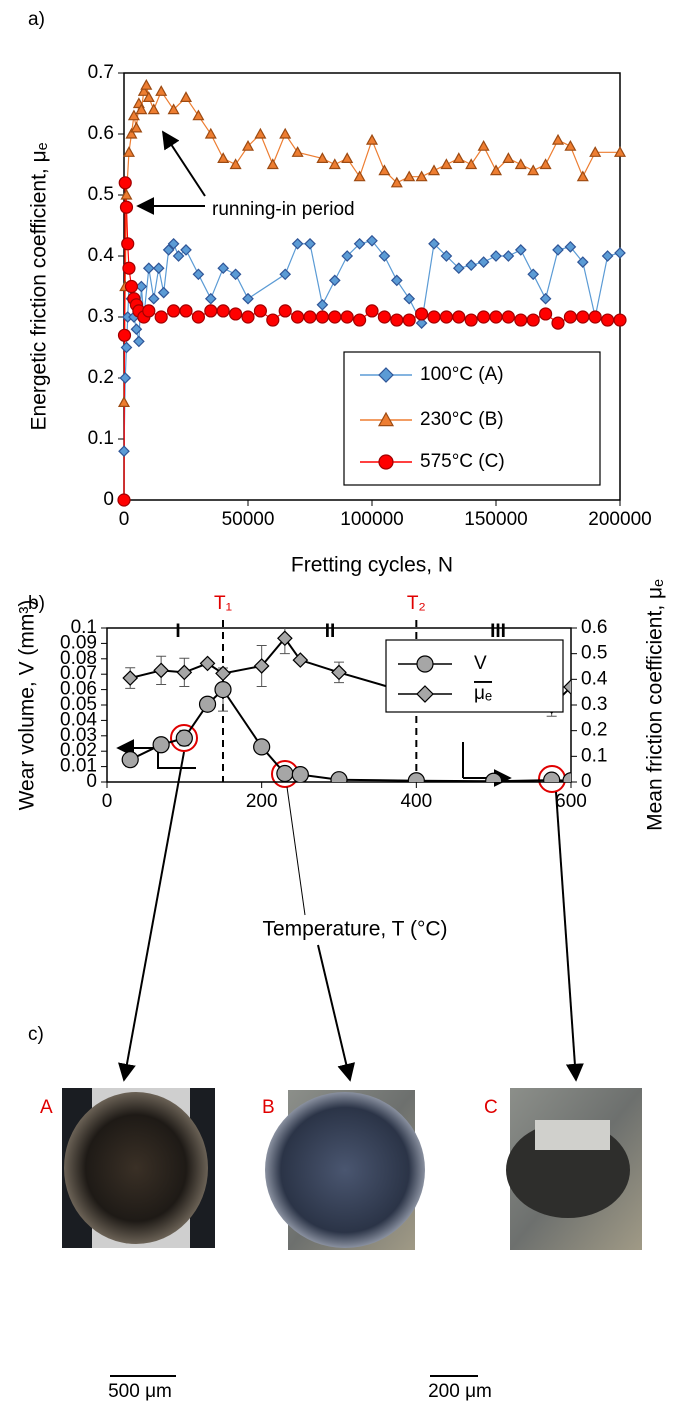  Describe the element at coordinates (594, 730) in the screenshot. I see `y2-tick-label: 0.2` at that location.